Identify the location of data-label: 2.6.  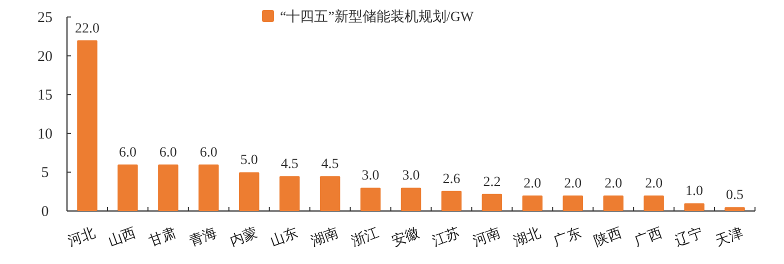
(451, 179).